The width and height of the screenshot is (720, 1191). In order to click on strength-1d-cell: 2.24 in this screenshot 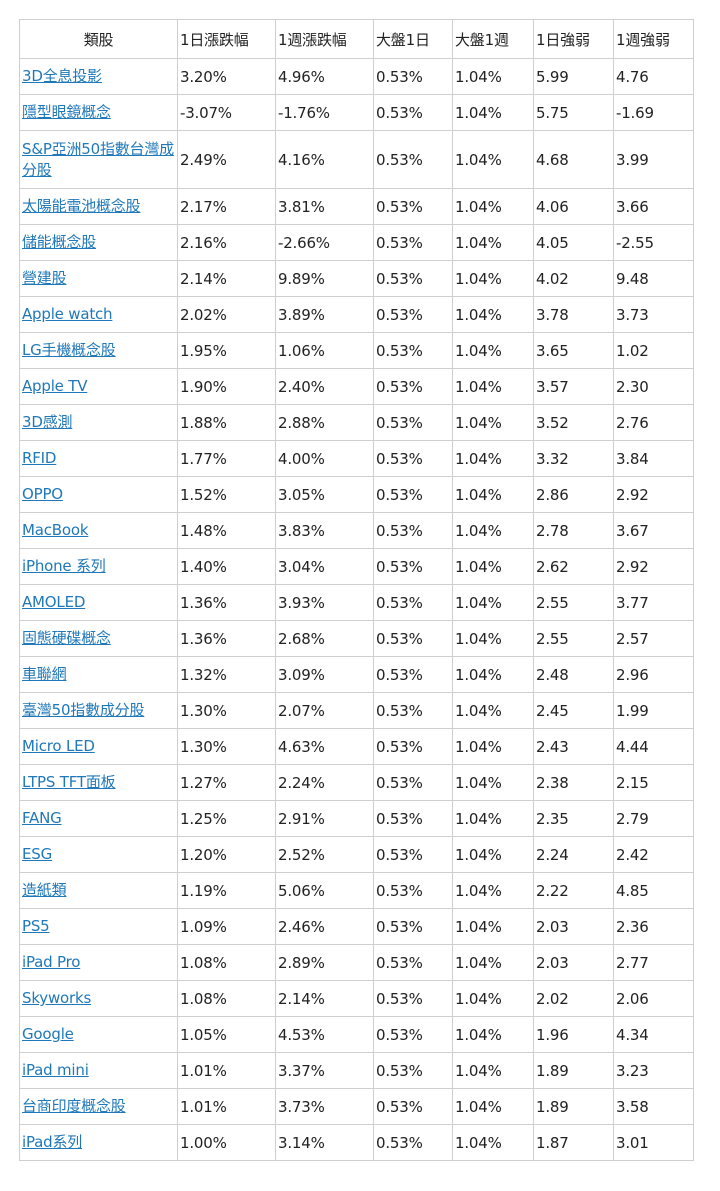, I will do `click(573, 854)`.